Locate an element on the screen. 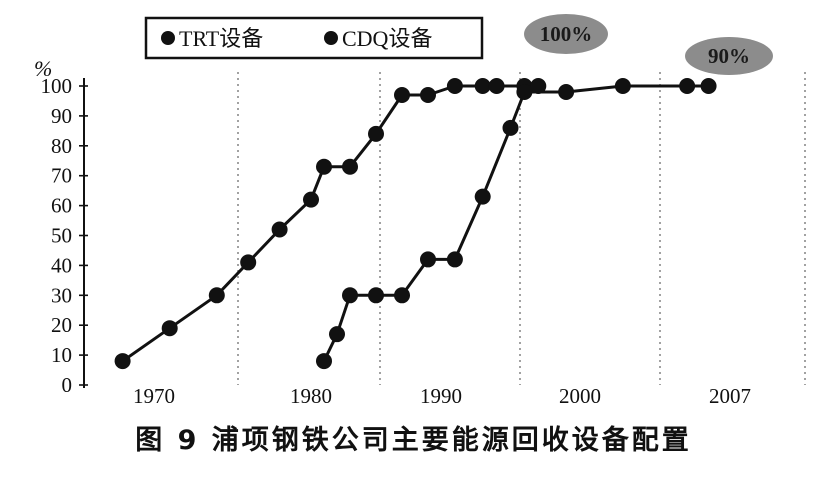 The height and width of the screenshot is (479, 827). y-tick-label-70: 70 is located at coordinates (61, 176).